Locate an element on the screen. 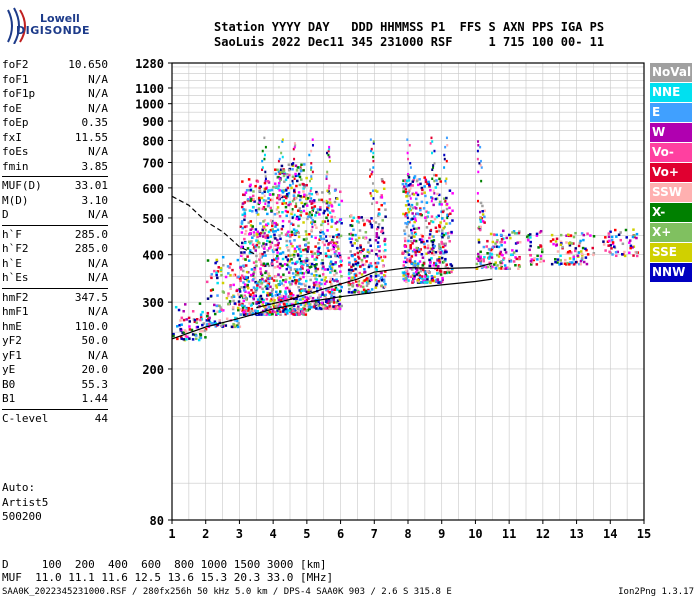 This screenshot has height=600, width=700. param-value: N/A is located at coordinates (98, 263).